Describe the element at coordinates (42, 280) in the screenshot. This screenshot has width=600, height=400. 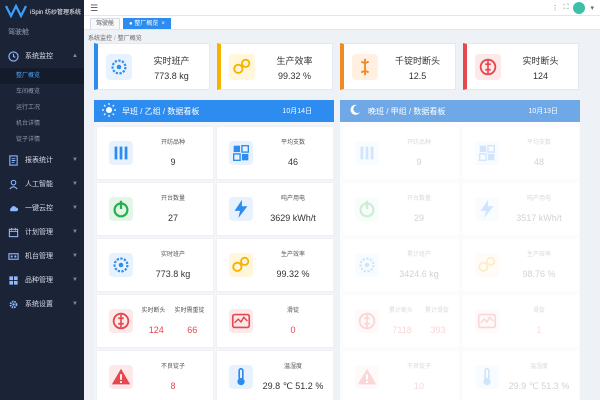
I see `sidebar-group-variety: 品种管理 ▼` at that location.